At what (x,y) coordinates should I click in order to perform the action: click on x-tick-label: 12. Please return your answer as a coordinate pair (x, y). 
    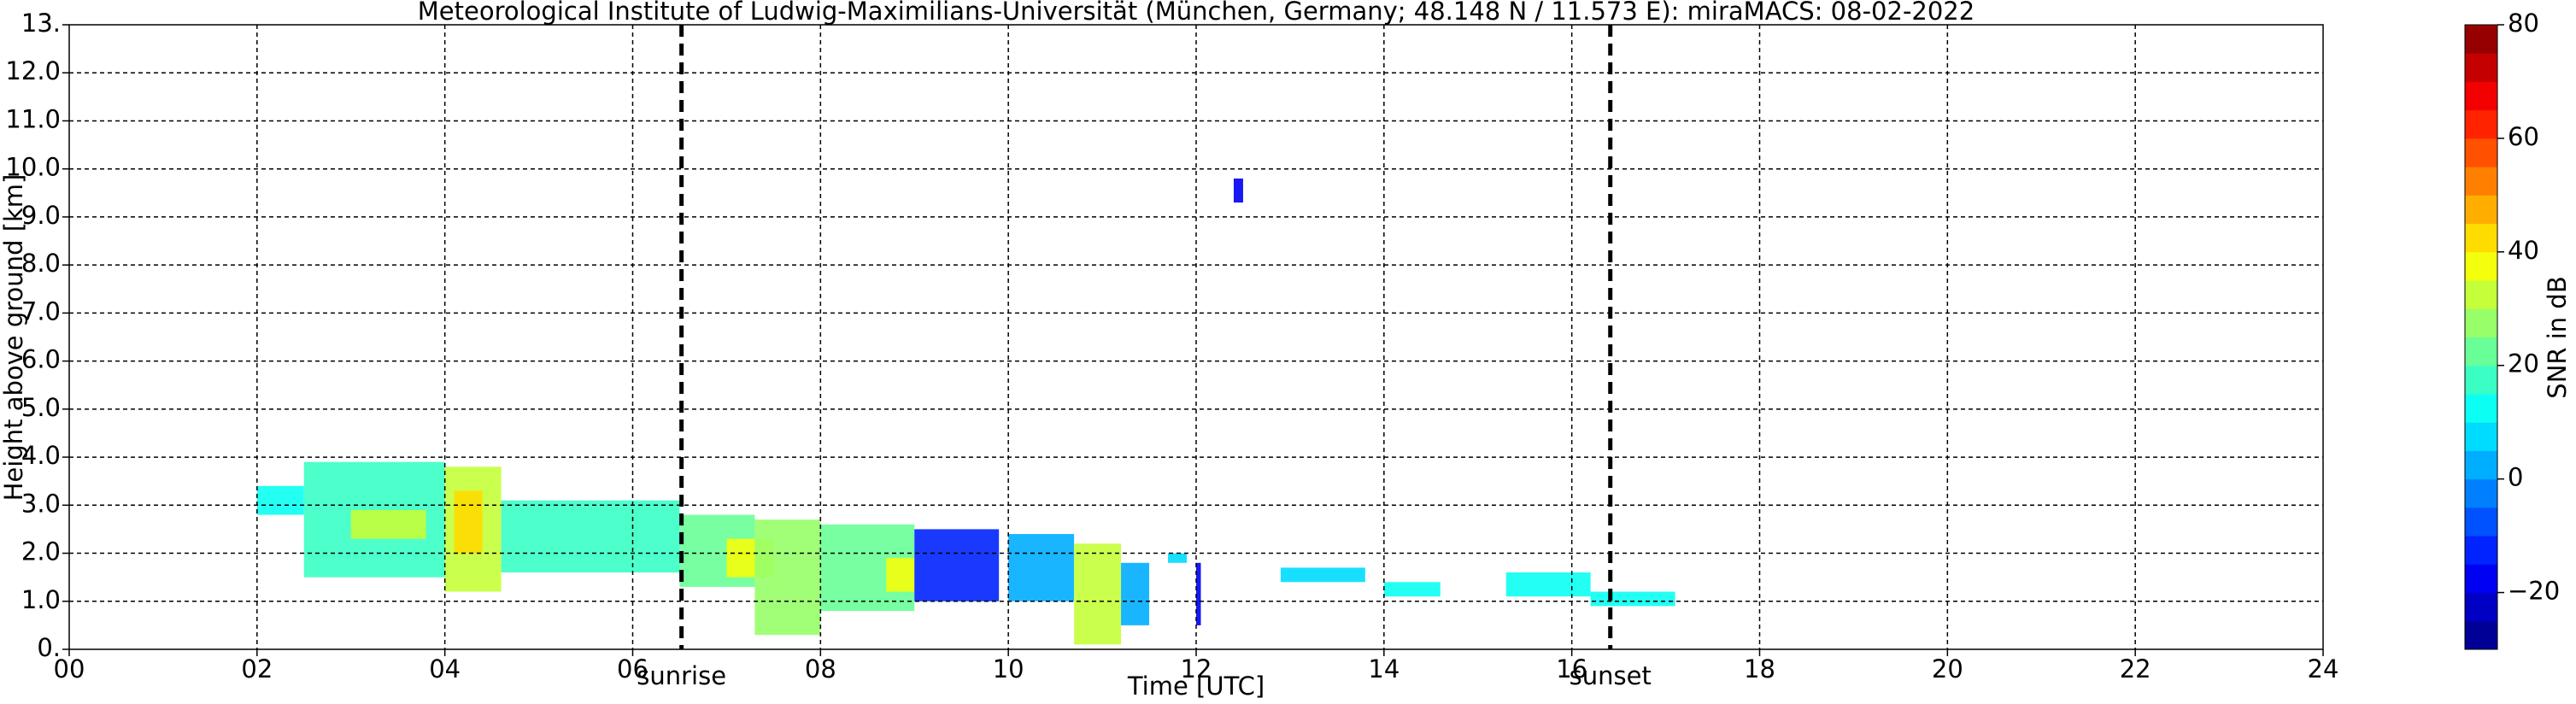
    Looking at the image, I should click on (1196, 668).